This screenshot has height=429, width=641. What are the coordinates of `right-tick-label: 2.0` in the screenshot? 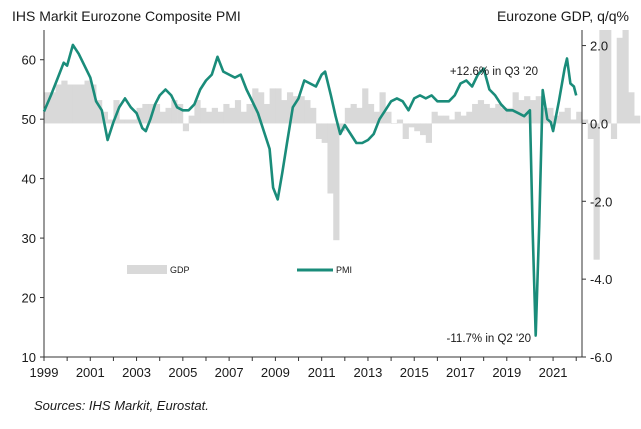 It's located at (599, 46).